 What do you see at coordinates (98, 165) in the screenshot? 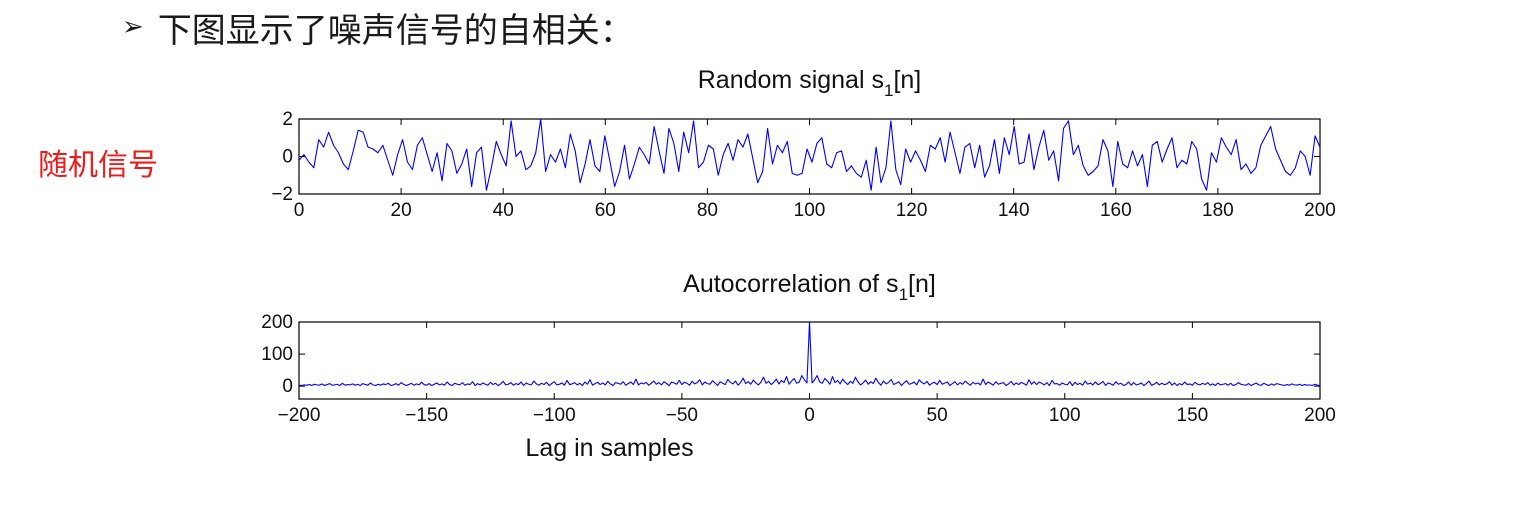
I see `random-signal-label: 随机信号` at bounding box center [98, 165].